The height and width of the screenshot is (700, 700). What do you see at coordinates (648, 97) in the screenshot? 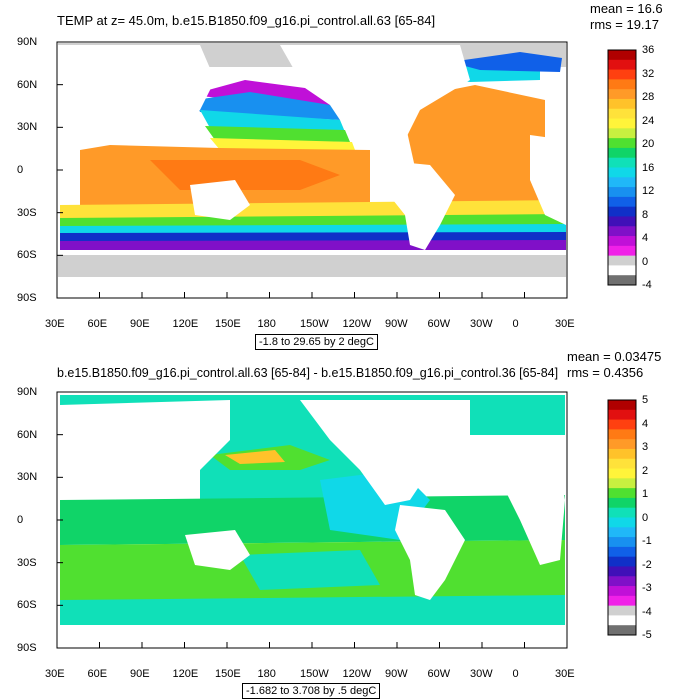
I see `colorbar-label: 28` at bounding box center [648, 97].